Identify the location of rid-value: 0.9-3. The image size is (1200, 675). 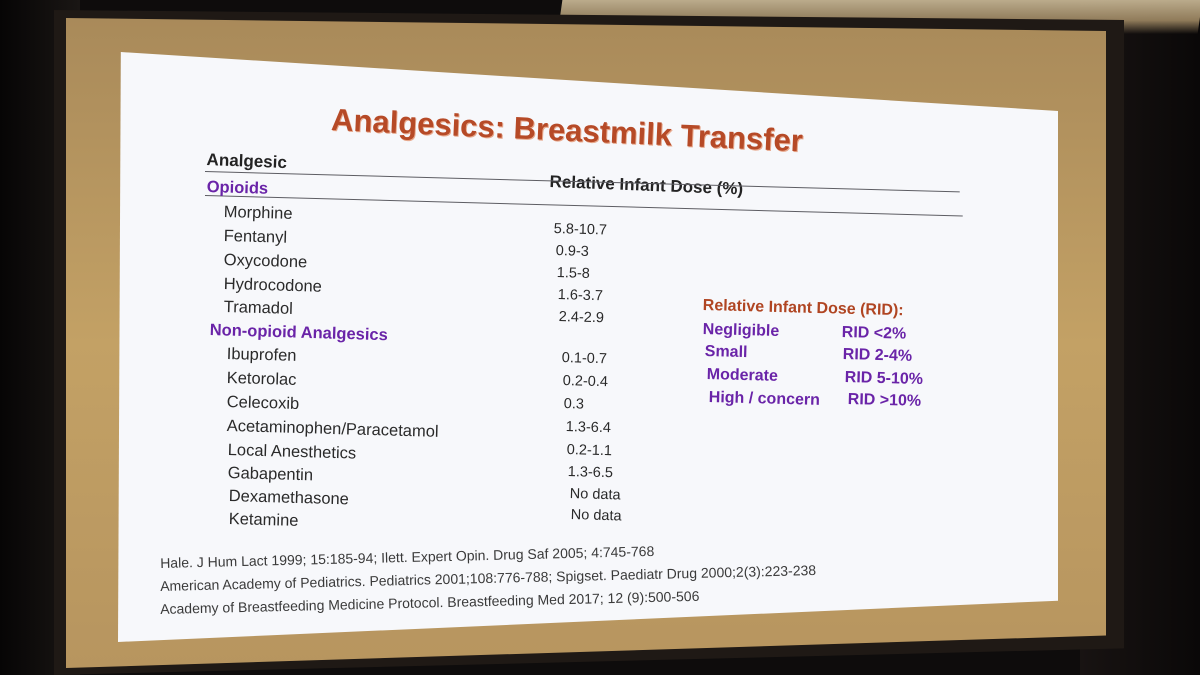
(572, 251).